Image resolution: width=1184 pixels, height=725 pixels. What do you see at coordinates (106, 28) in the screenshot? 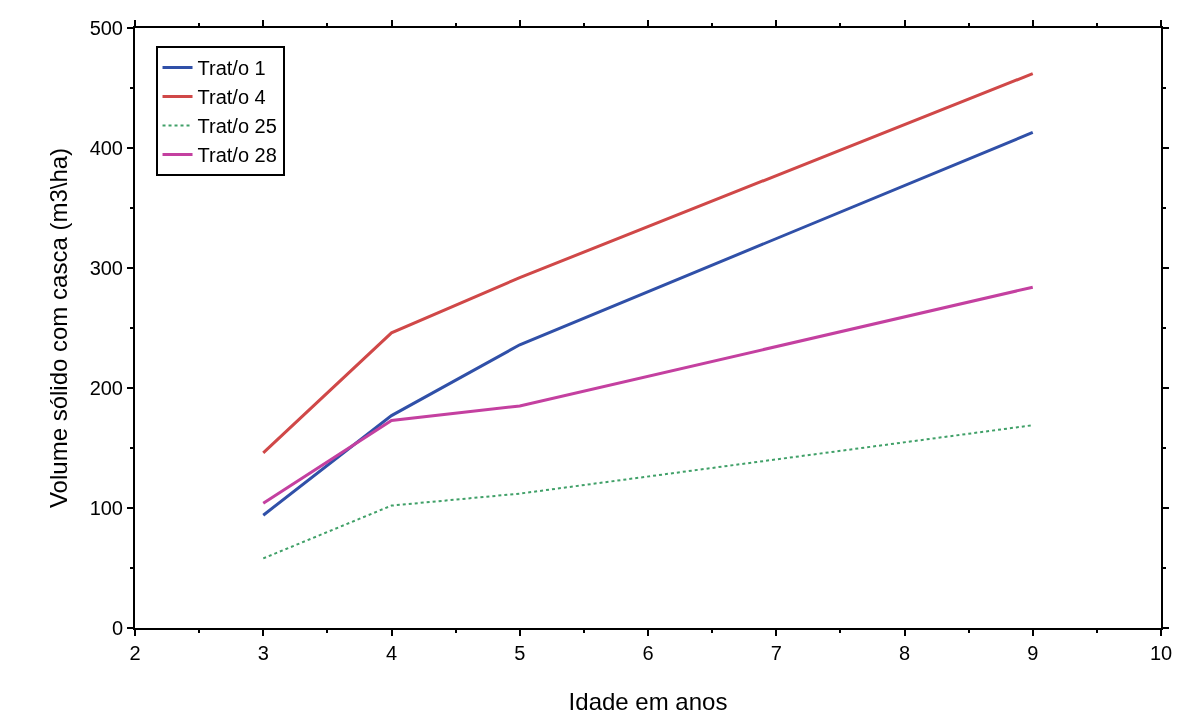
I see `y-tick-label: 500` at bounding box center [106, 28].